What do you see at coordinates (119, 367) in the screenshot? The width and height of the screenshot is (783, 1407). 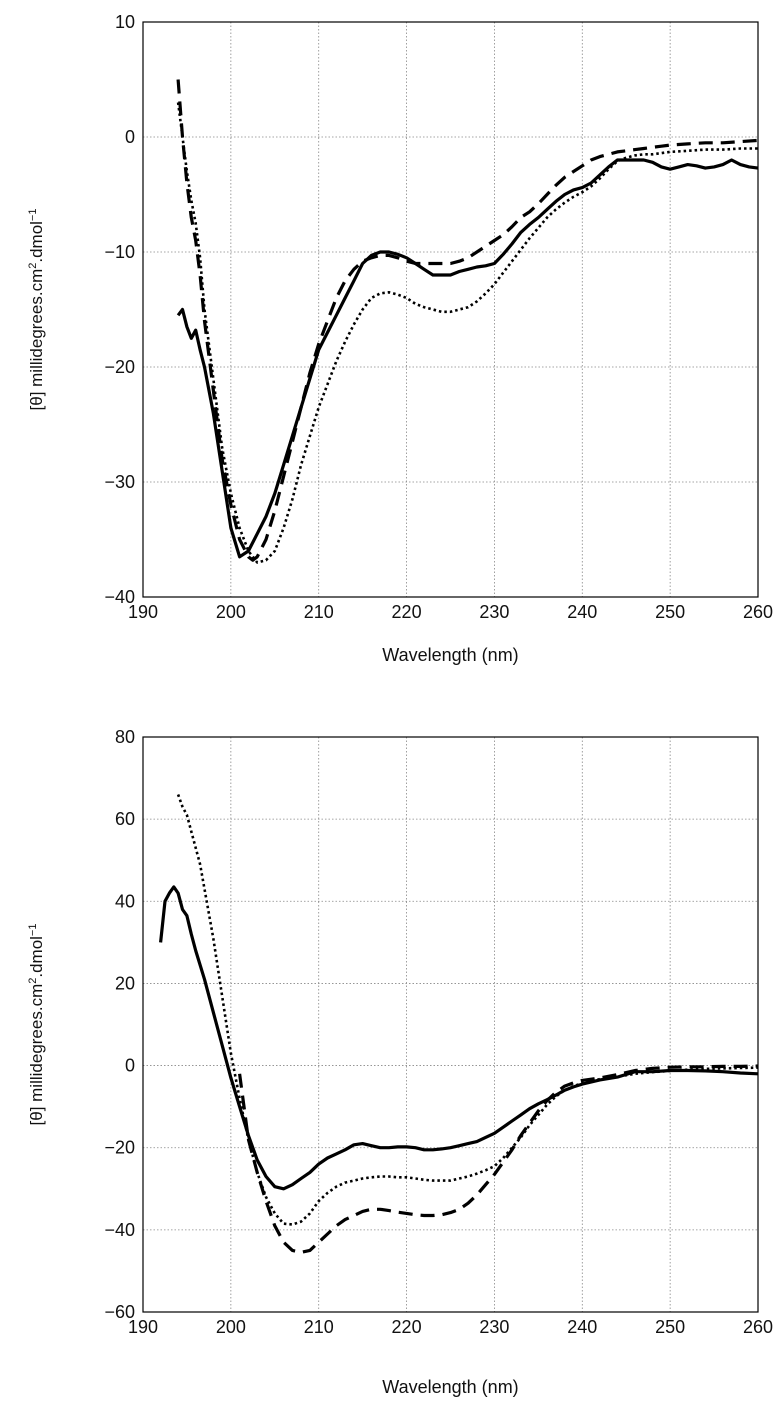 I see `top-y-tick-label--20: −20` at bounding box center [119, 367].